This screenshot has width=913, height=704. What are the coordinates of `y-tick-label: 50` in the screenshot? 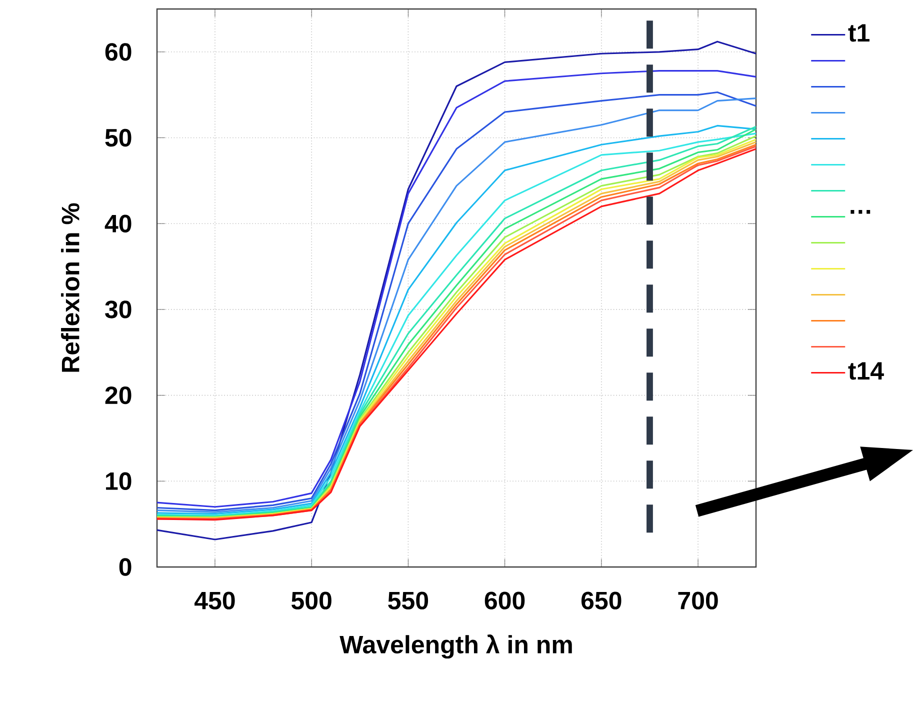 It's located at (118, 137).